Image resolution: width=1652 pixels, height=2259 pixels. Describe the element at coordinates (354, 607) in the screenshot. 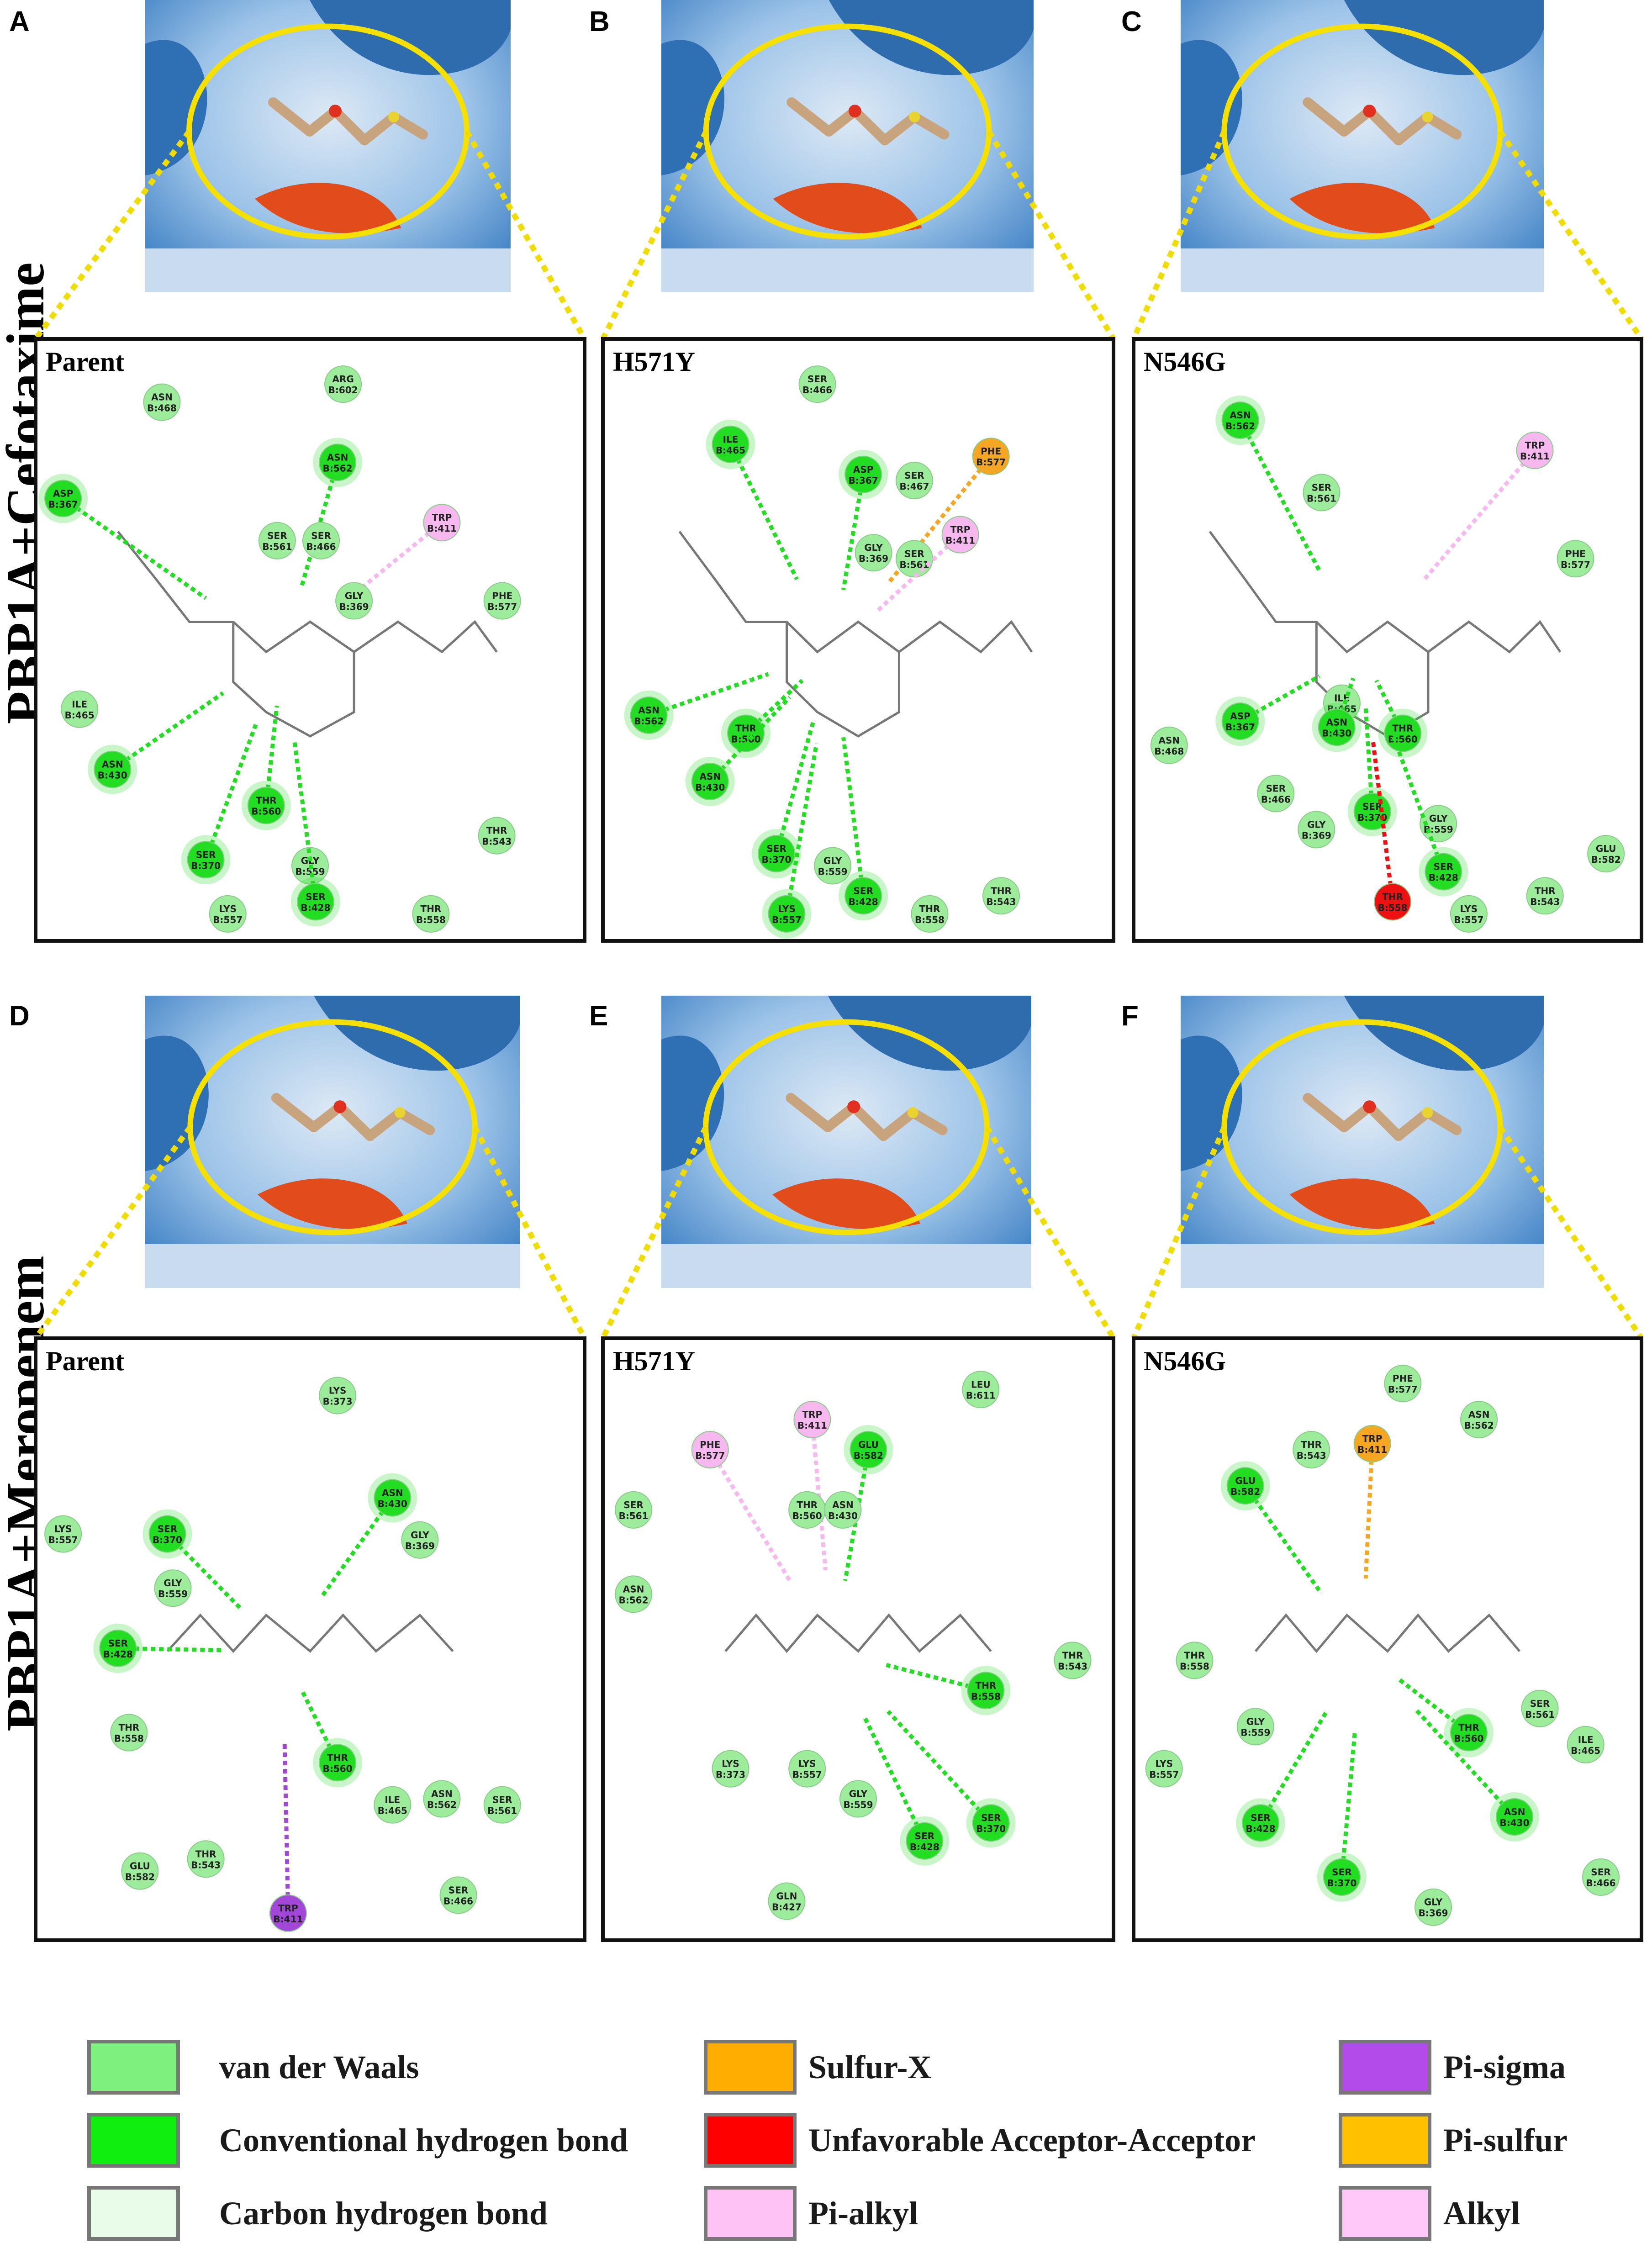

I see `residue-number: B:369` at that location.